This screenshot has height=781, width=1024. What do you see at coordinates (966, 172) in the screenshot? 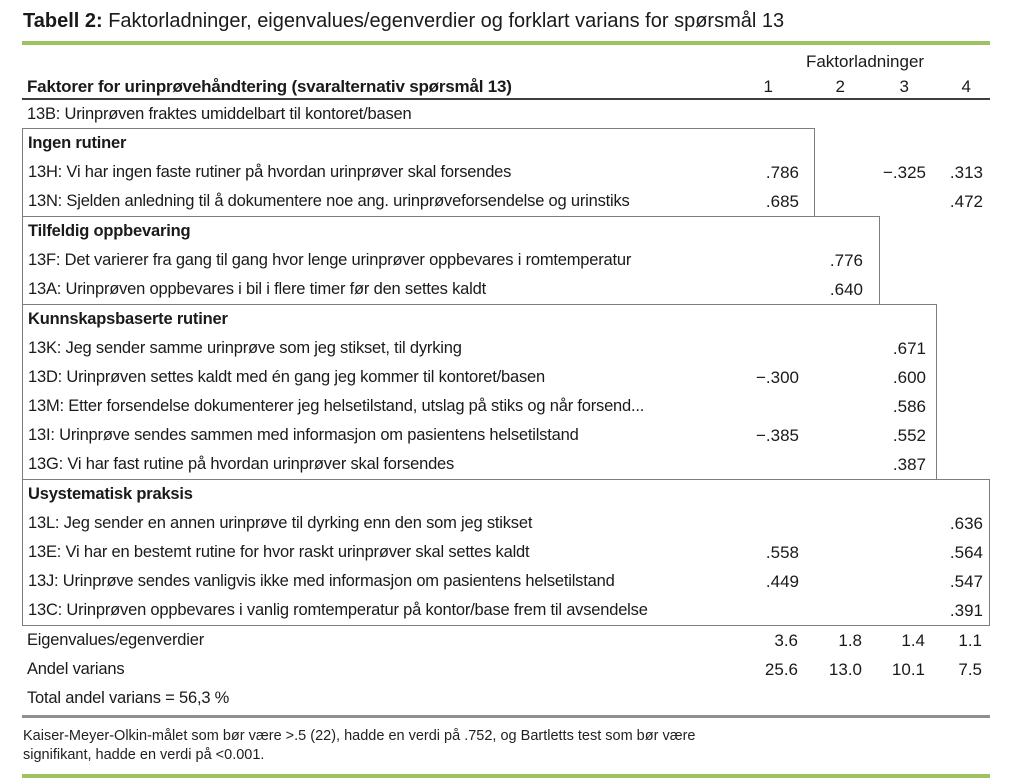
I see `factor-4-value: .313` at bounding box center [966, 172].